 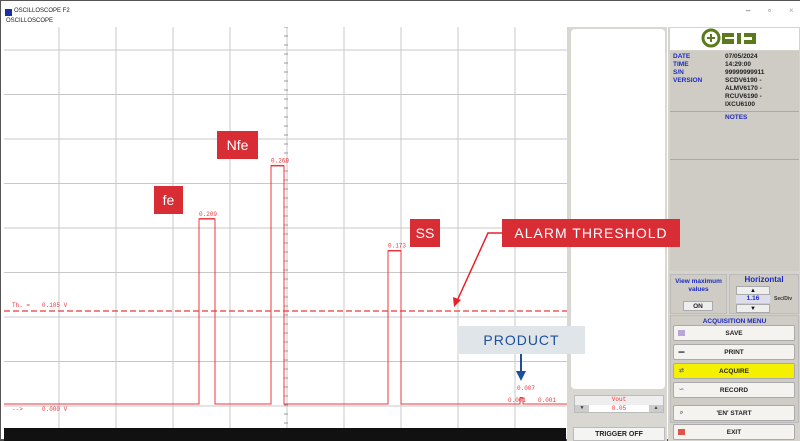 What do you see at coordinates (791, 10) in the screenshot?
I see `close-button: ×` at bounding box center [791, 10].